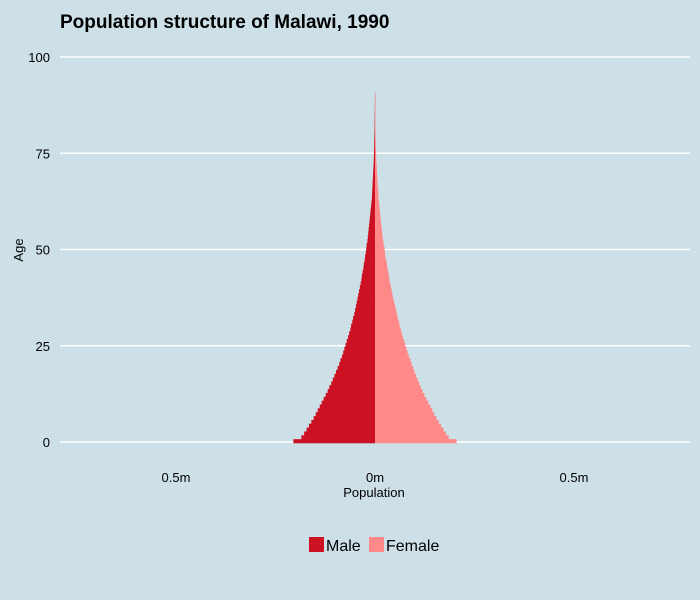 This screenshot has width=700, height=600. I want to click on x-axis-title: Population, so click(373, 492).